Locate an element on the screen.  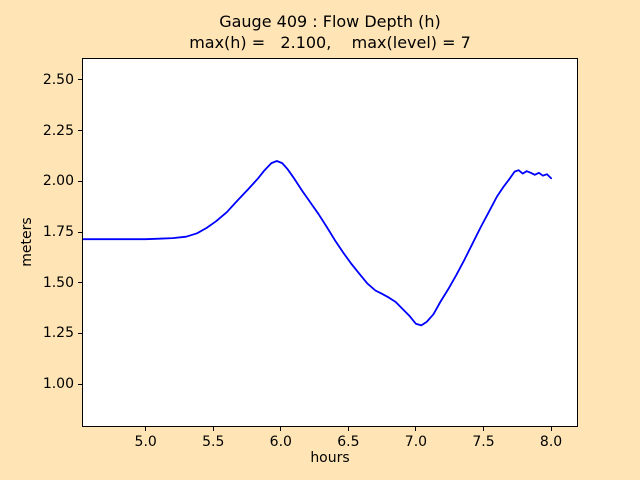
y-tick-label: 1.25 is located at coordinates (58, 333).